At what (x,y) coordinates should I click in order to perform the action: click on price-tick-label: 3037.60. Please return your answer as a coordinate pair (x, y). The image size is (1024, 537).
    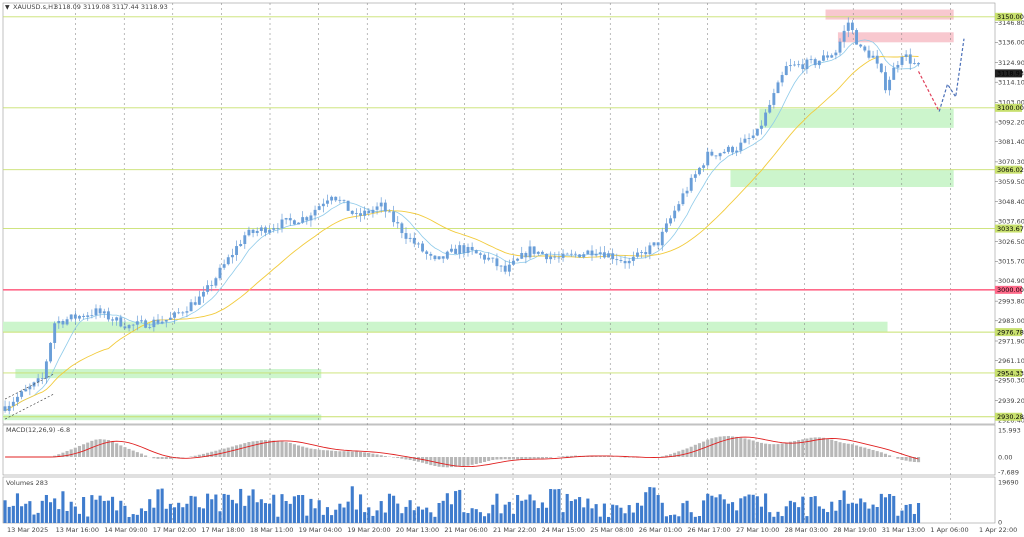
    Looking at the image, I should click on (1011, 222).